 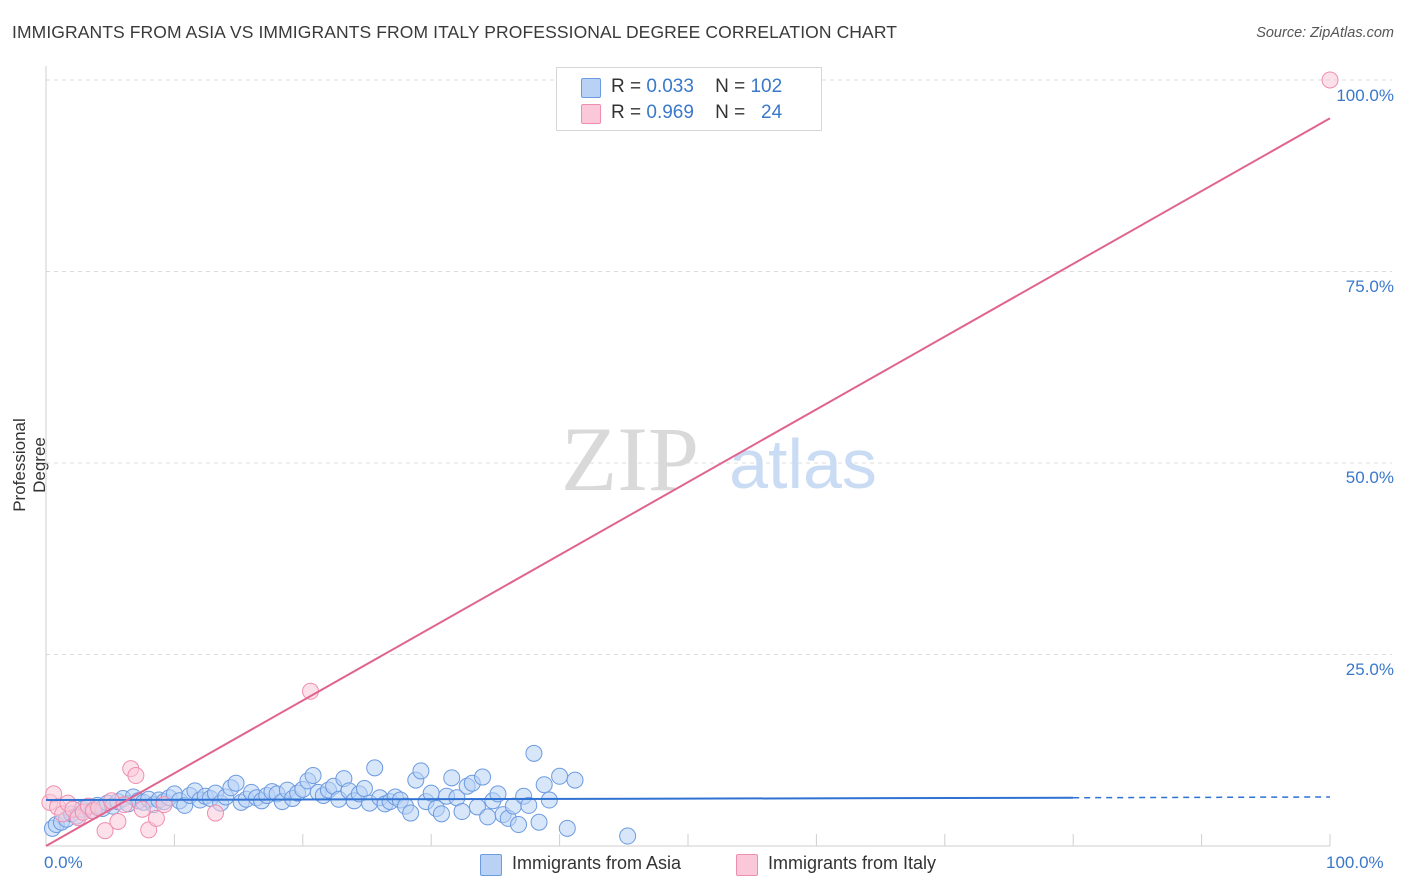 What do you see at coordinates (63, 862) in the screenshot?
I see `x-tick-label: 0.0%` at bounding box center [63, 862].